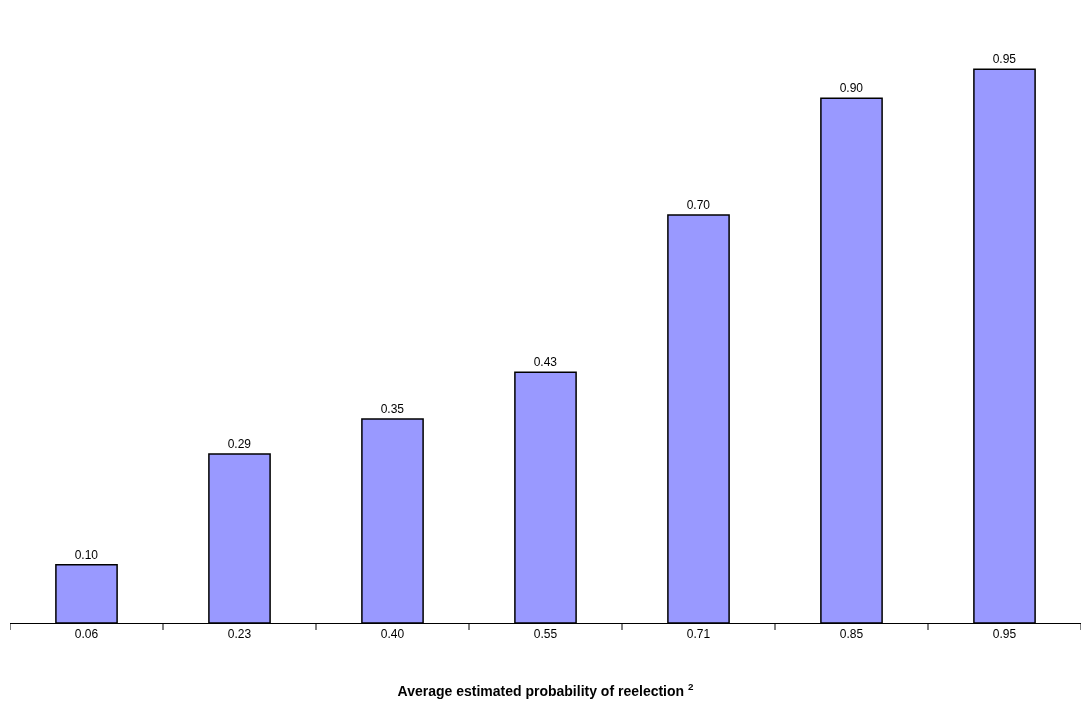  Describe the element at coordinates (545, 689) in the screenshot. I see `x-axis-title: Average estimated probability of reelection $^{2}$` at that location.